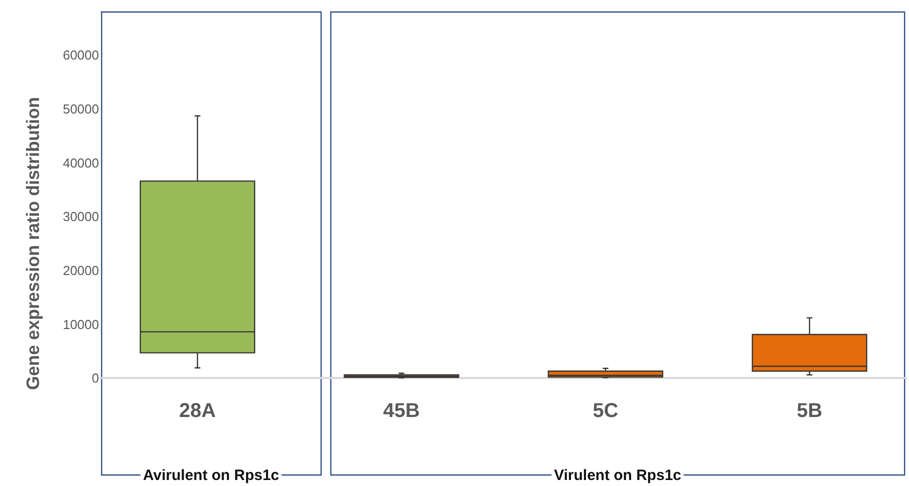 The image size is (909, 486). Describe the element at coordinates (605, 411) in the screenshot. I see `x-tick-label: 5C` at that location.